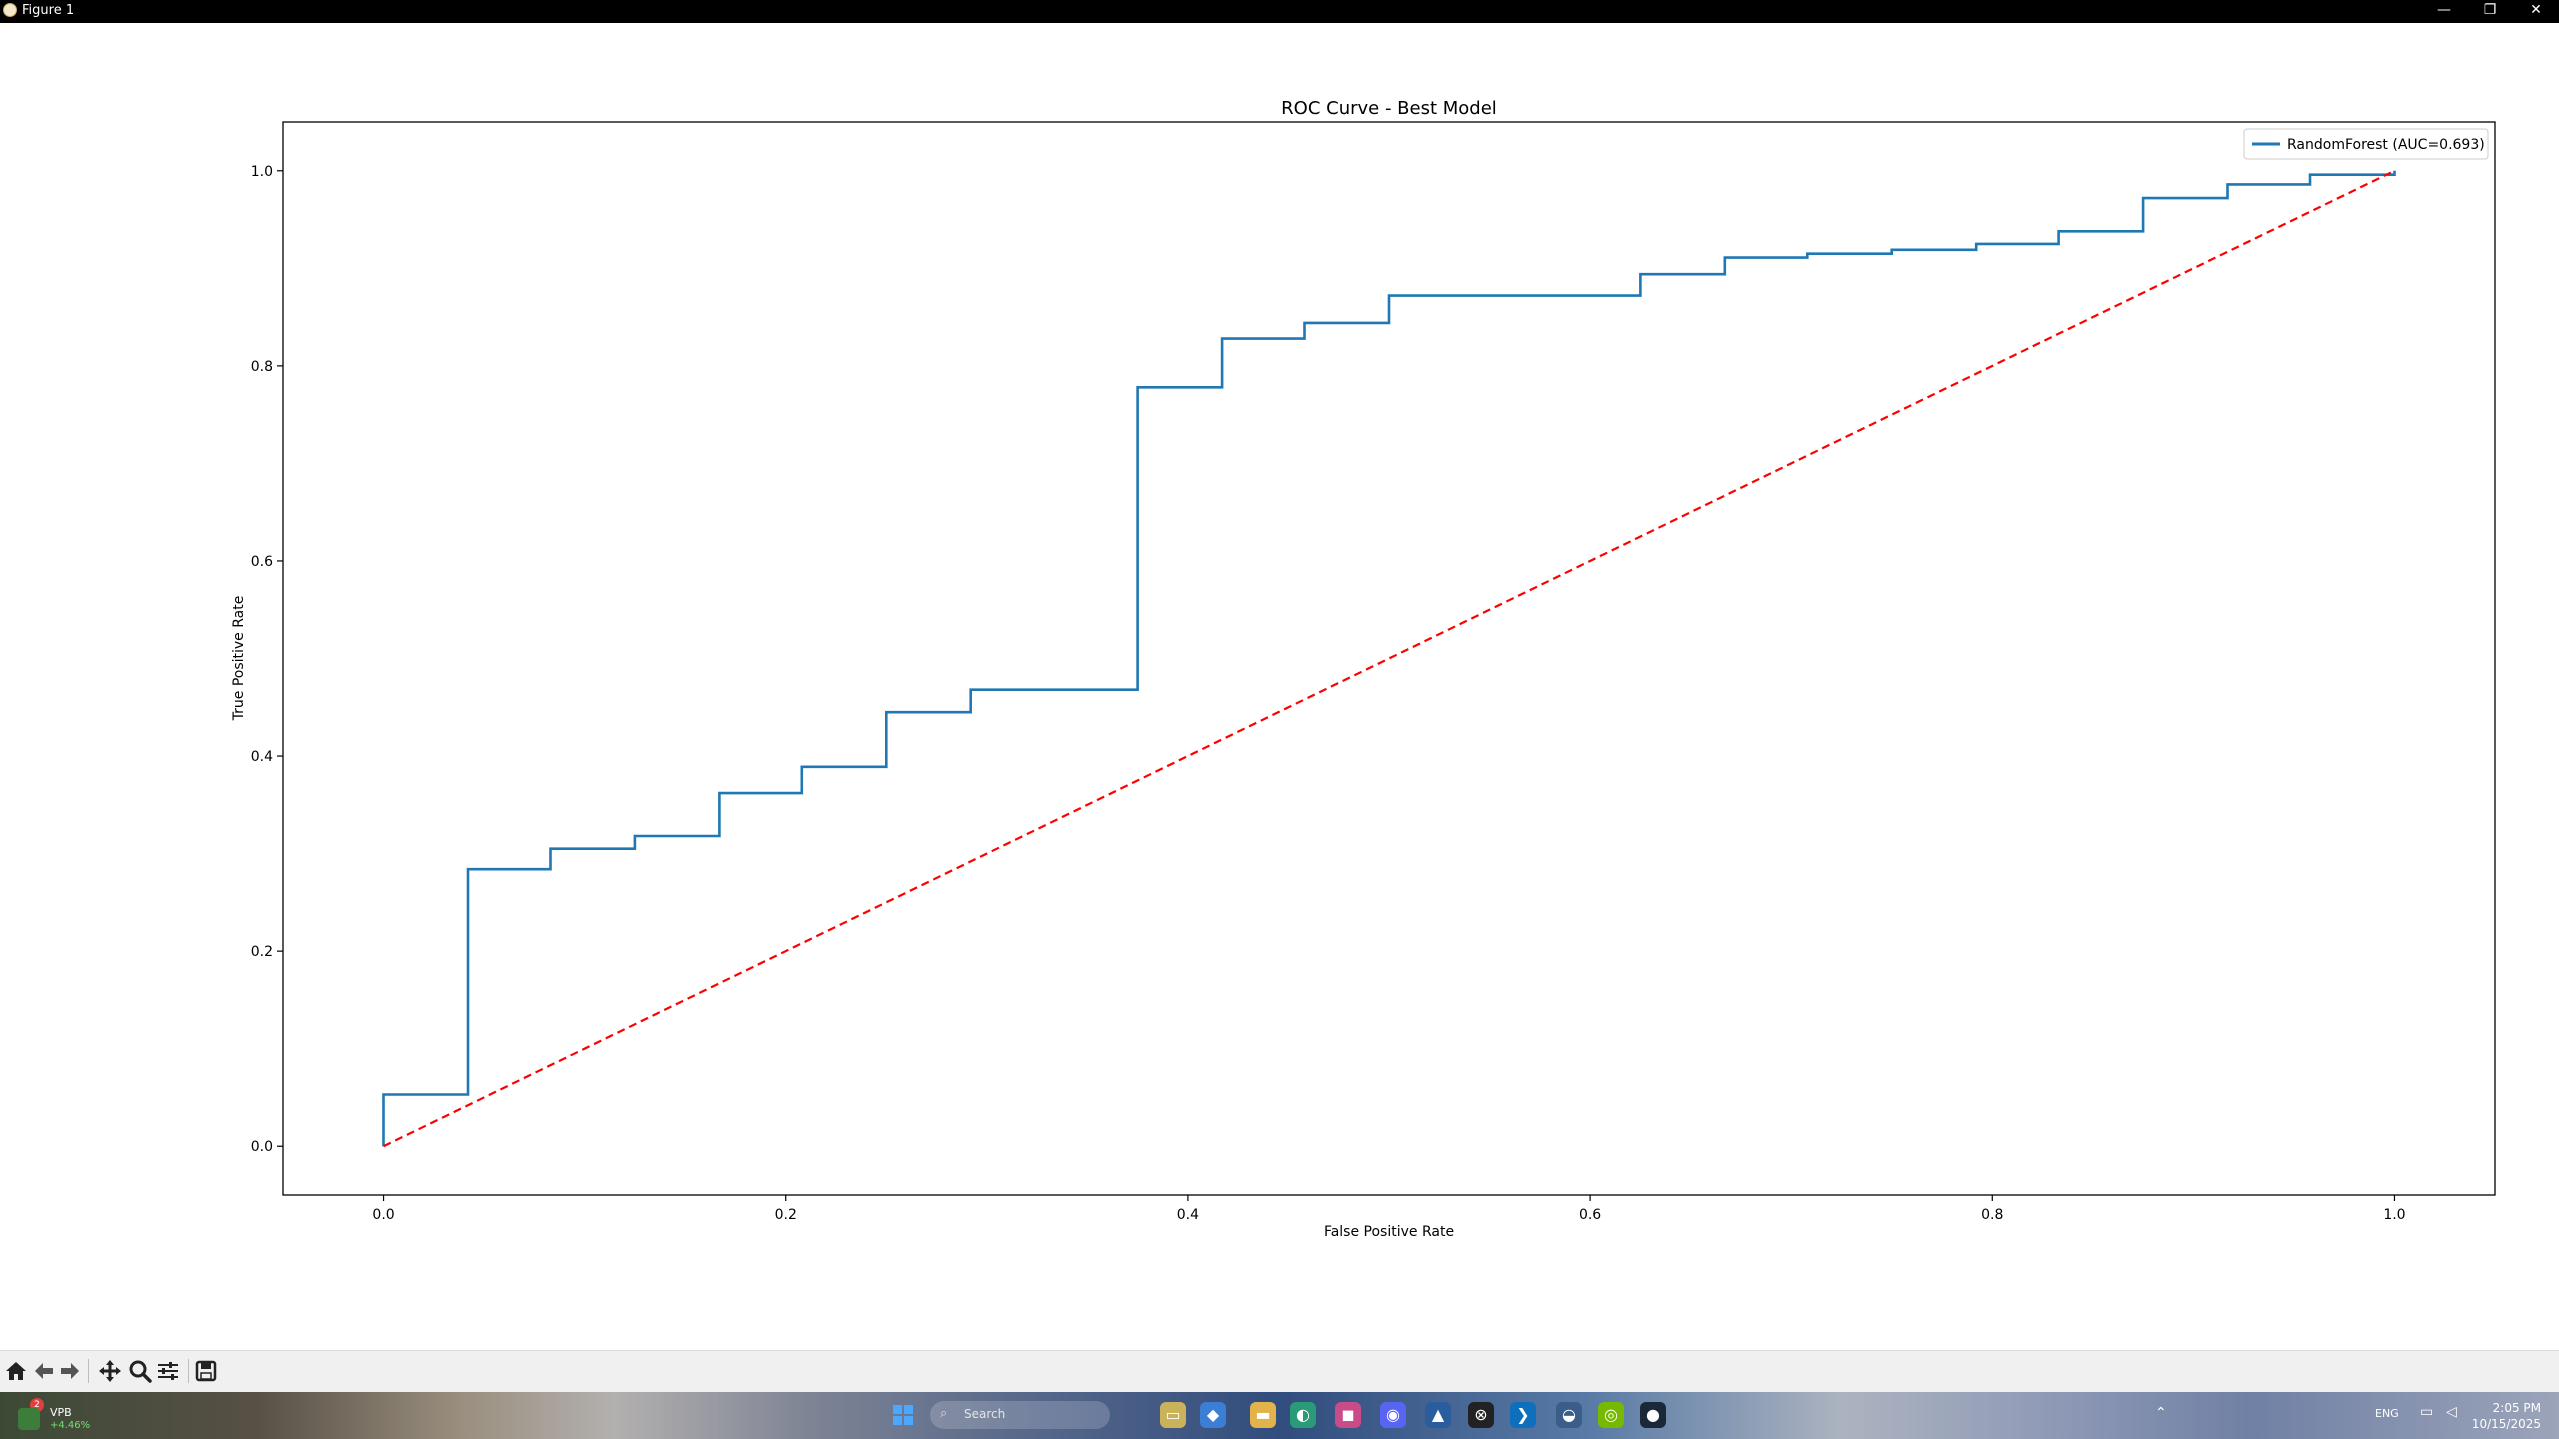 The width and height of the screenshot is (2559, 1439). What do you see at coordinates (61, 1412) in the screenshot?
I see `stock-widget-label: VPB` at bounding box center [61, 1412].